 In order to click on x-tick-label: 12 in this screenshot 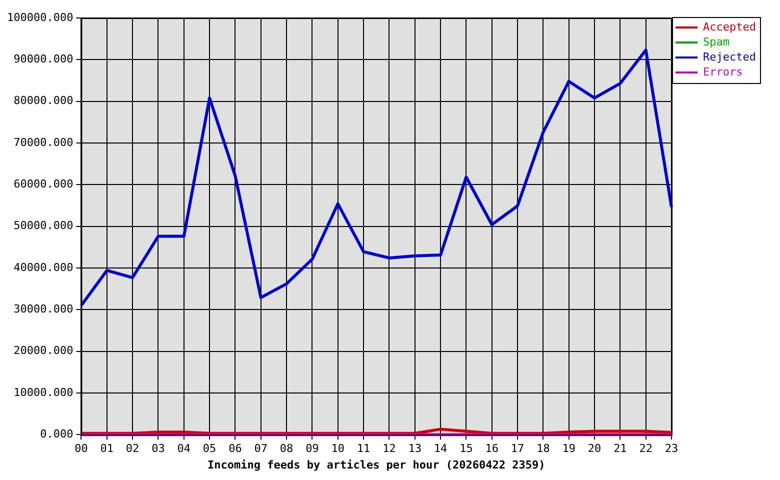, I will do `click(389, 449)`.